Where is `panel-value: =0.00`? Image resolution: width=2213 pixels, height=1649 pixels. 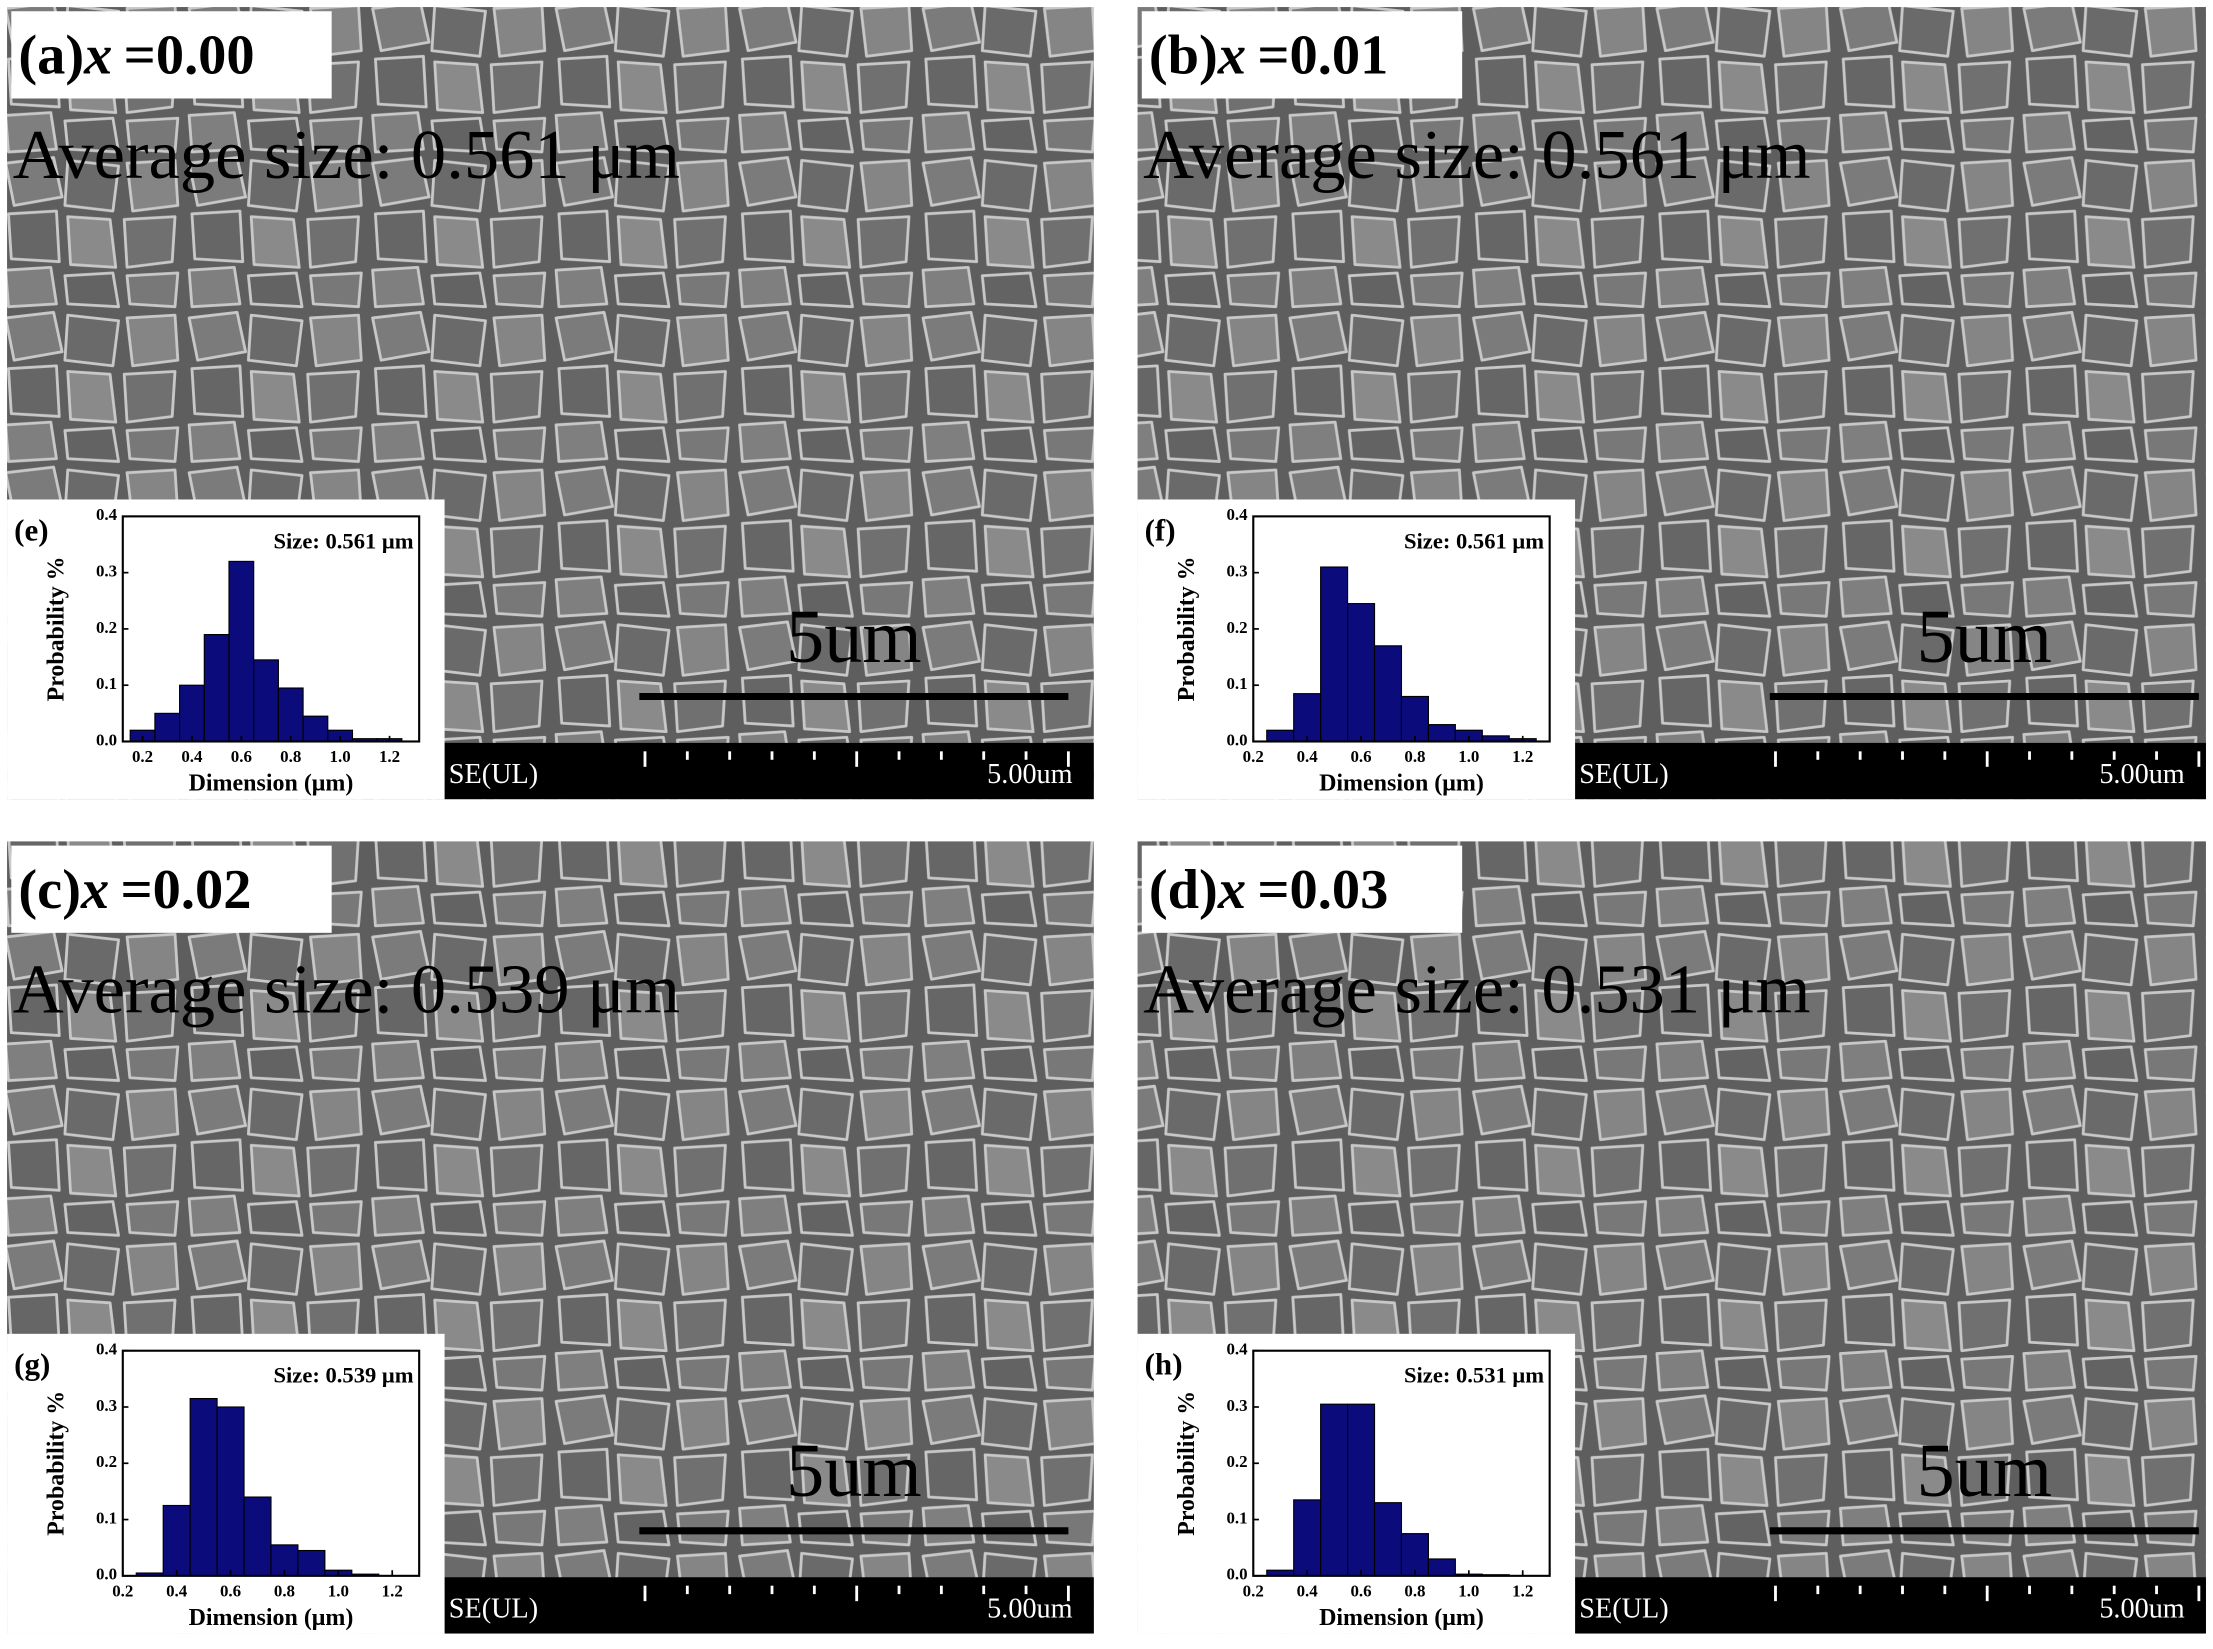
panel-value: =0.00 is located at coordinates (189, 55).